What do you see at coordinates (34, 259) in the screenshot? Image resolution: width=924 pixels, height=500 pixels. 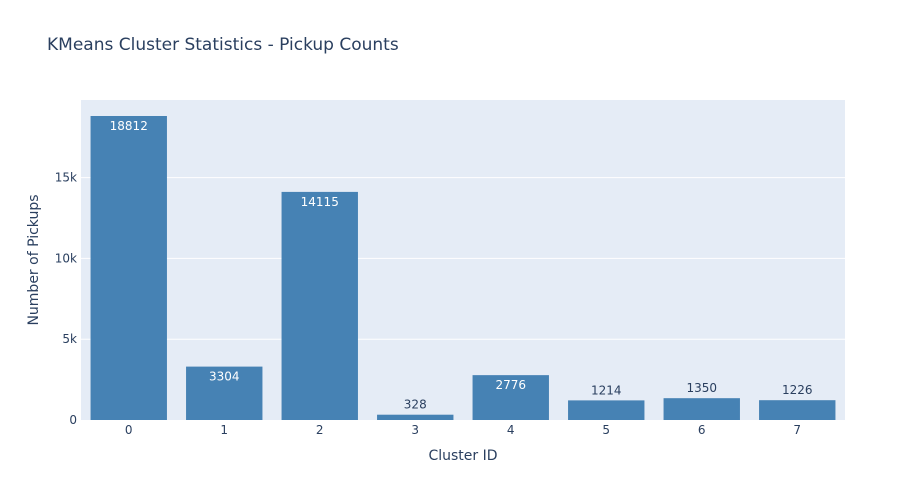 I see `y-axis-title: Number of Pickups` at bounding box center [34, 259].